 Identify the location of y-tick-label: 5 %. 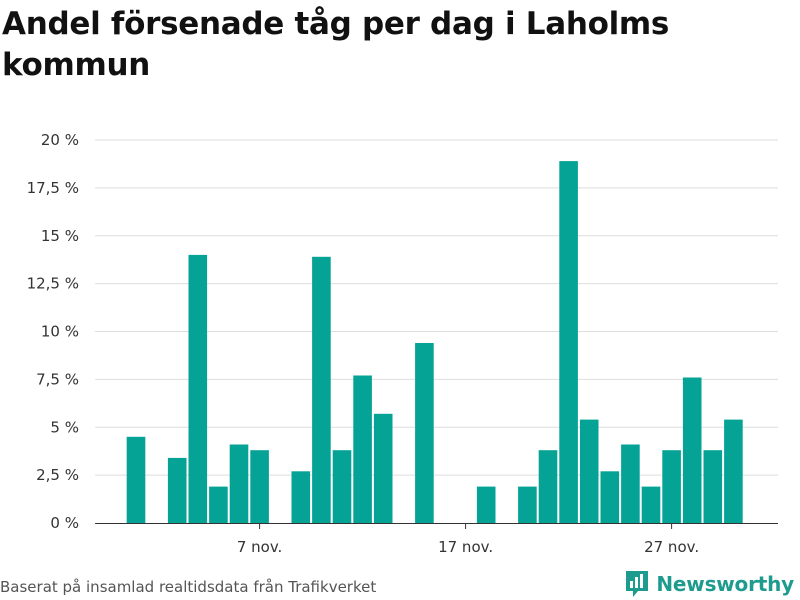
(64, 427).